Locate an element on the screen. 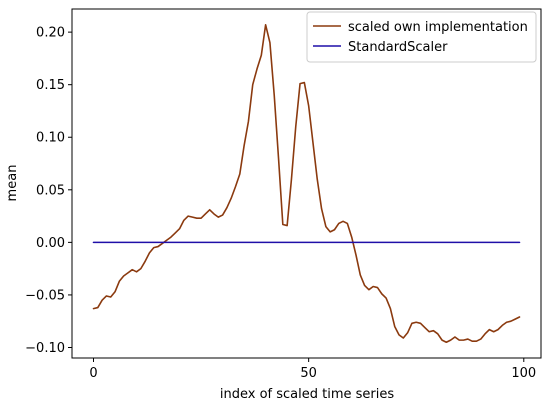 This screenshot has width=550, height=403. legend-box is located at coordinates (421, 37).